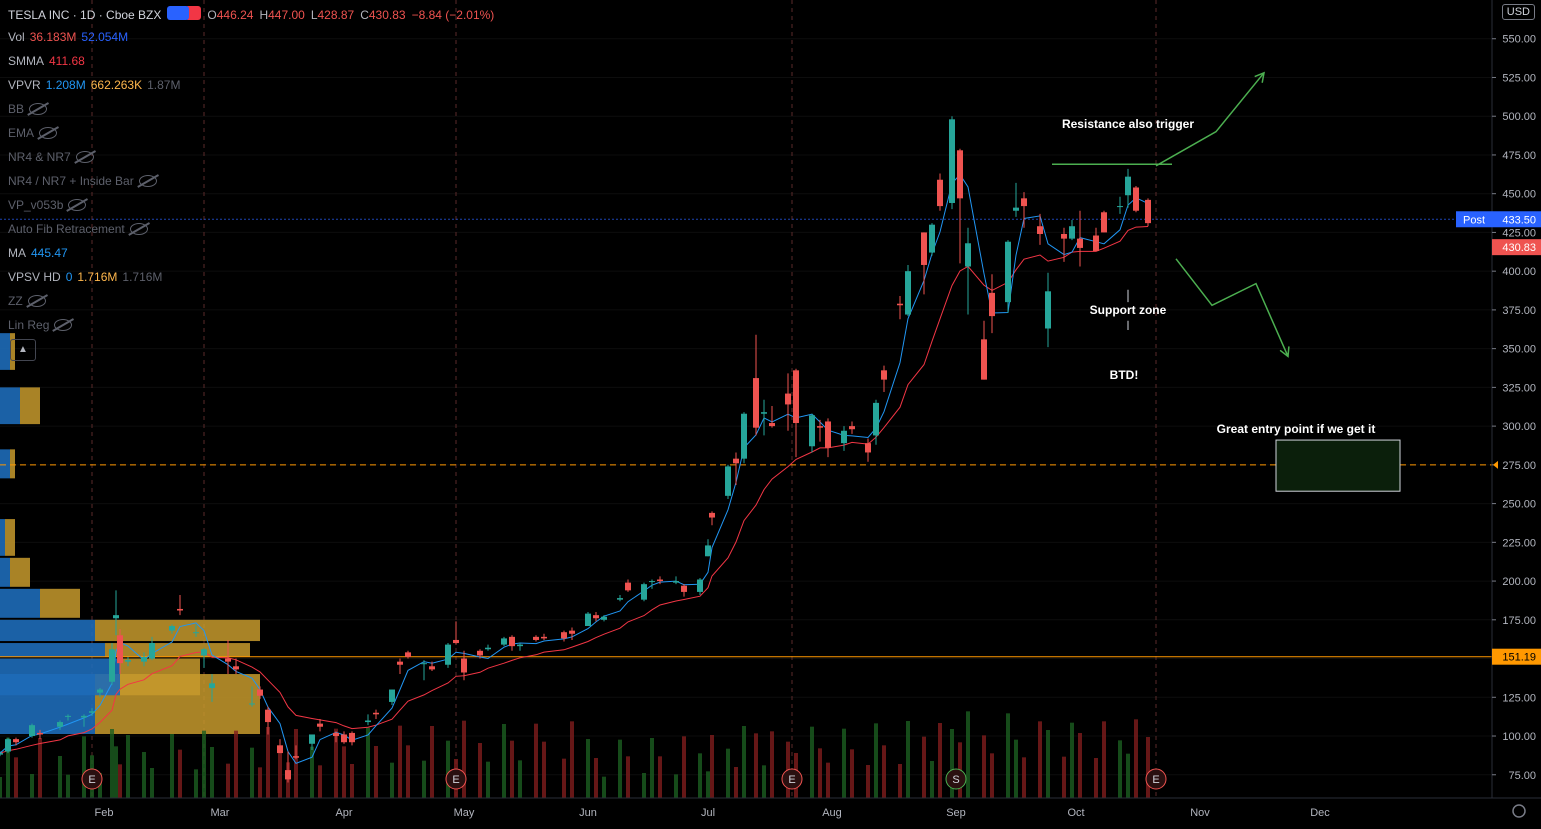 The height and width of the screenshot is (829, 1541). What do you see at coordinates (116, 85) in the screenshot?
I see `legend-value: 662.263K` at bounding box center [116, 85].